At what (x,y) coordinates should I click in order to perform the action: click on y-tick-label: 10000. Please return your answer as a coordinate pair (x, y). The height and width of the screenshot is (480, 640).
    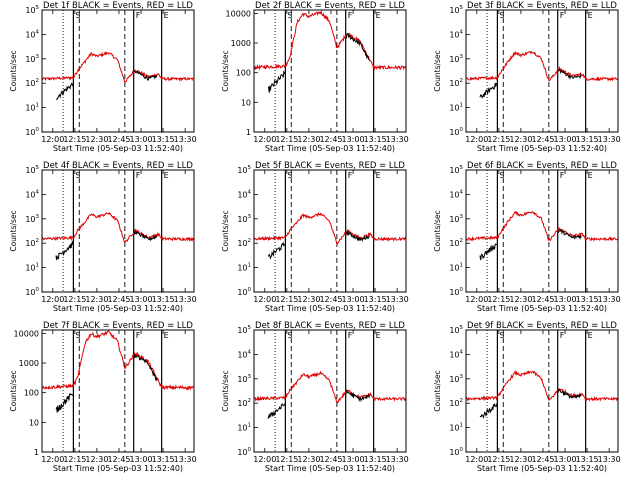
    Looking at the image, I should click on (238, 13).